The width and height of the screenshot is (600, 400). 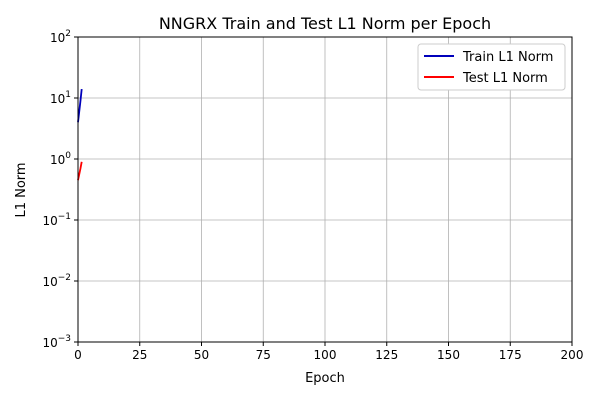 I want to click on y-axis: 10⁻³ 10⁻² 10⁻¹ 10⁰ 10¹ 10², so click(x=60, y=189).